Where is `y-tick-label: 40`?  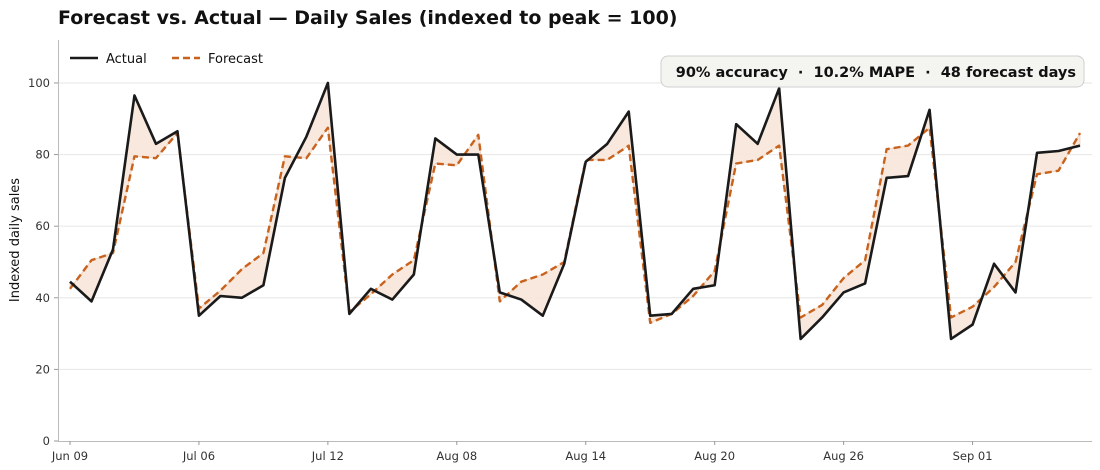 y-tick-label: 40 is located at coordinates (42, 298).